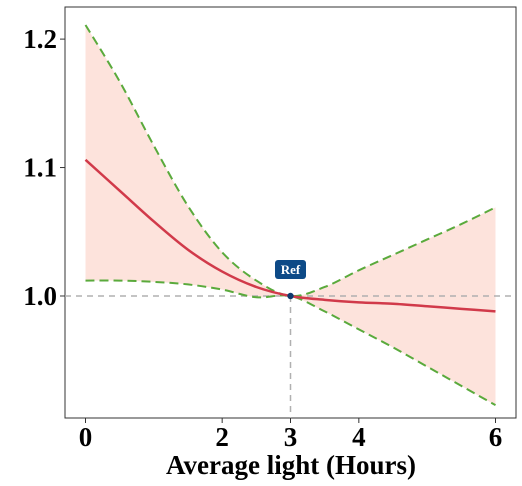 The image size is (522, 486). I want to click on y-tick-label: 1.0, so click(40, 296).